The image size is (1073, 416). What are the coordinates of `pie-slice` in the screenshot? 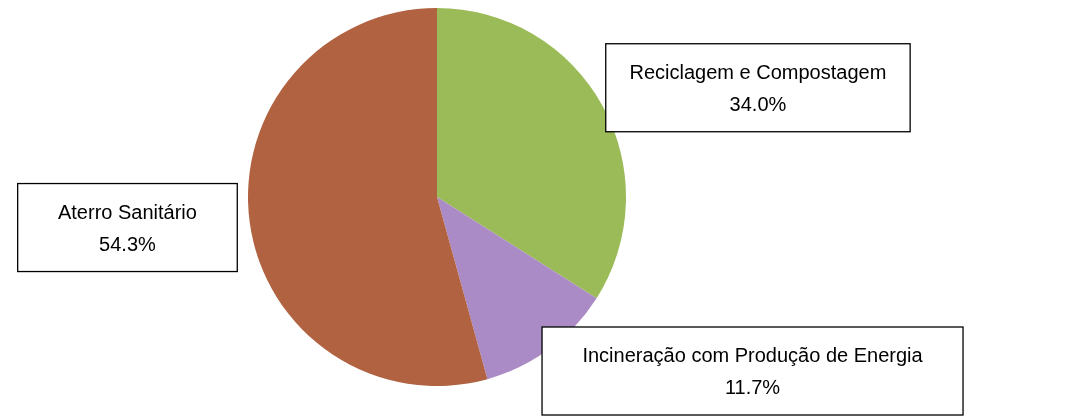 It's located at (531, 153).